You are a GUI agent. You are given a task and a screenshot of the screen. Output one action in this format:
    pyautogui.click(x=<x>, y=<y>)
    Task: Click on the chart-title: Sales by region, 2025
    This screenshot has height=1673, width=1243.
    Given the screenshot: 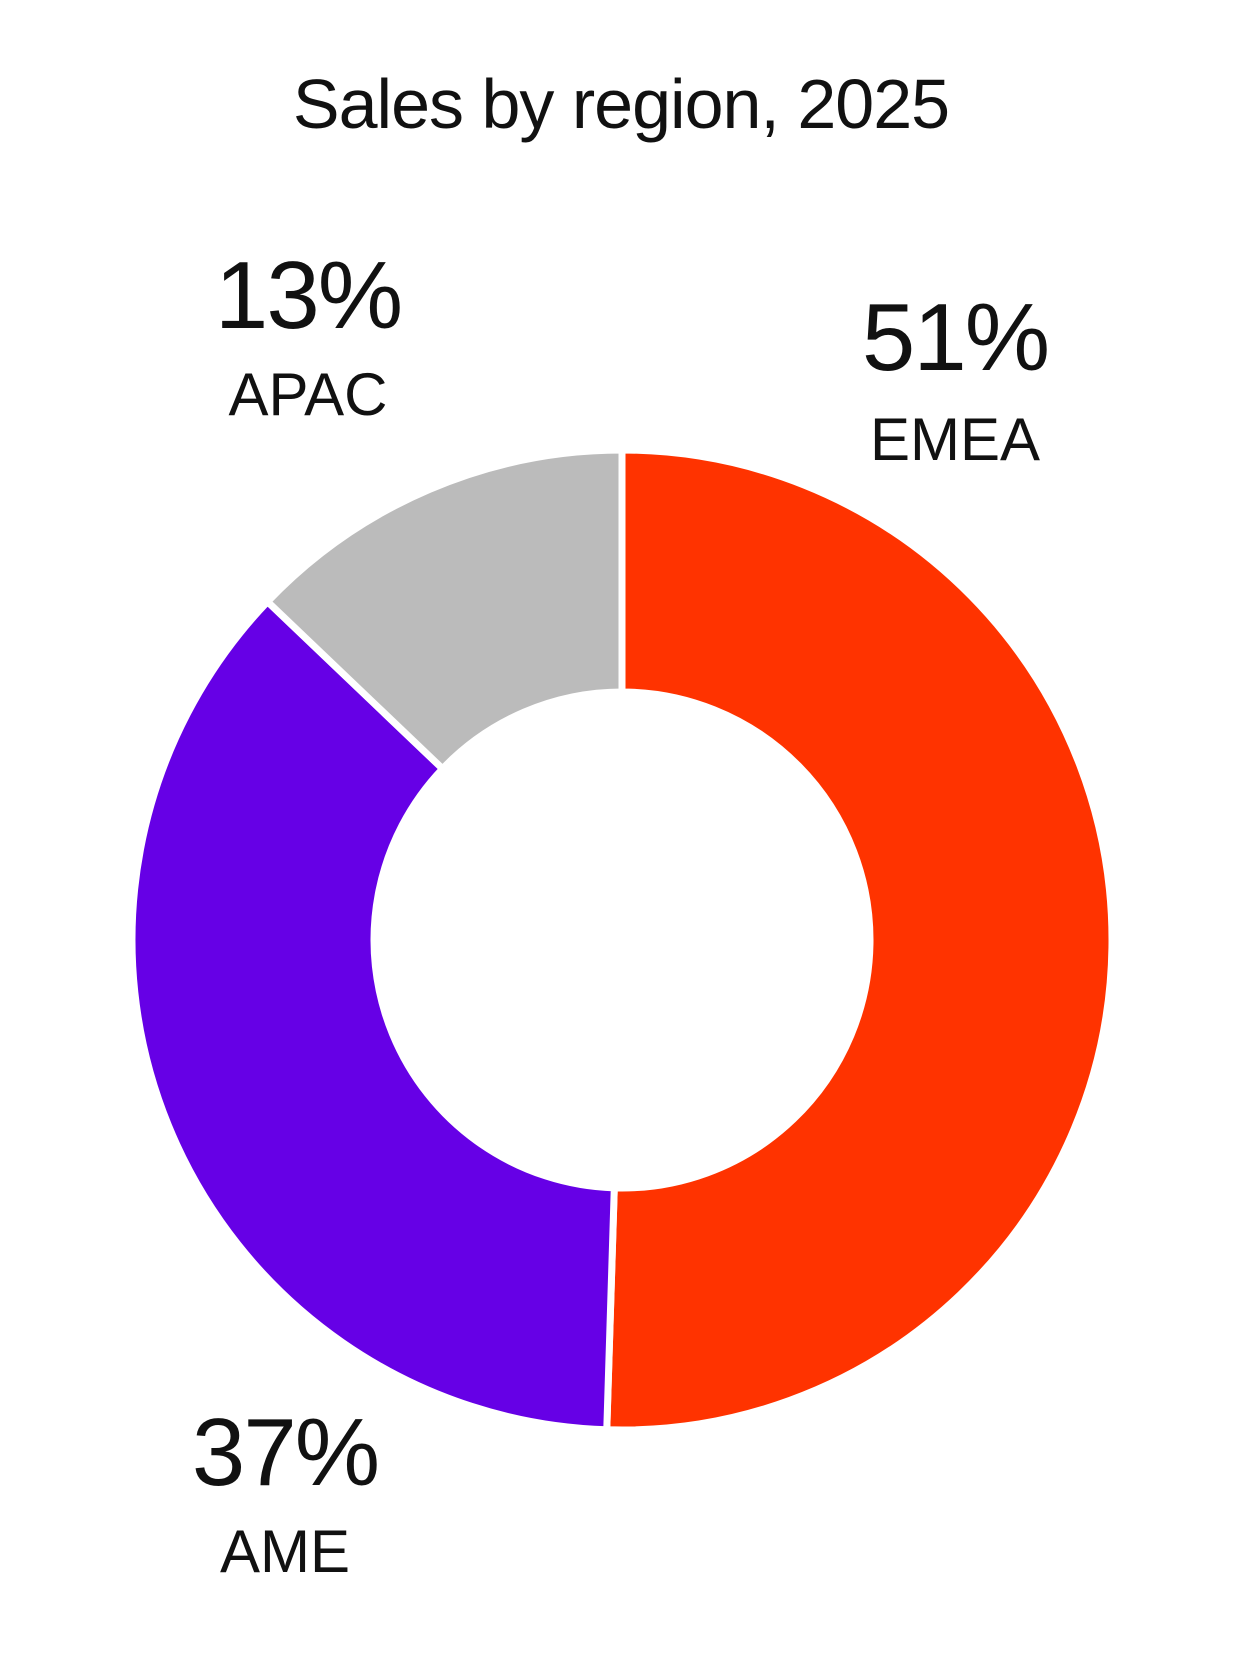 What is the action you would take?
    pyautogui.click(x=621, y=104)
    